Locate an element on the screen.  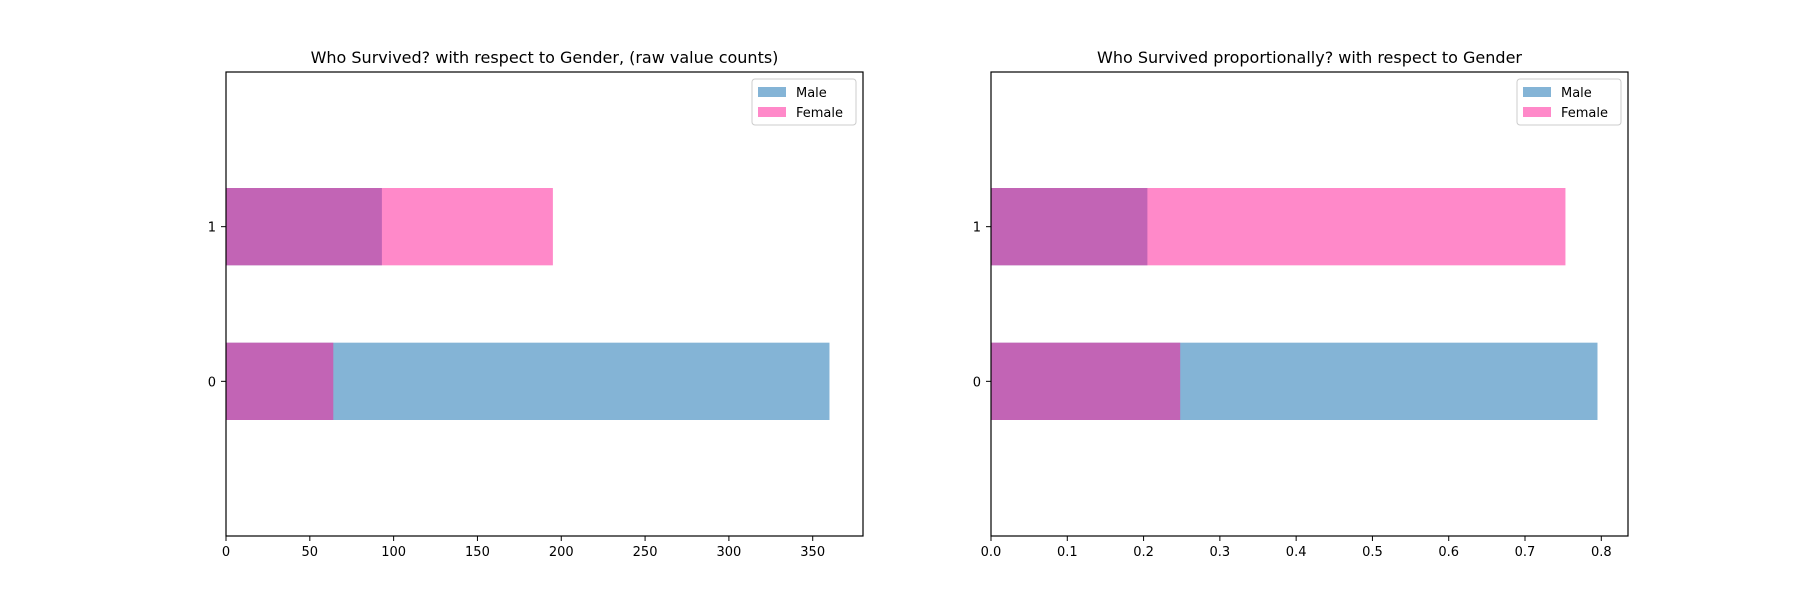
x-tick-label: 250 is located at coordinates (645, 552).